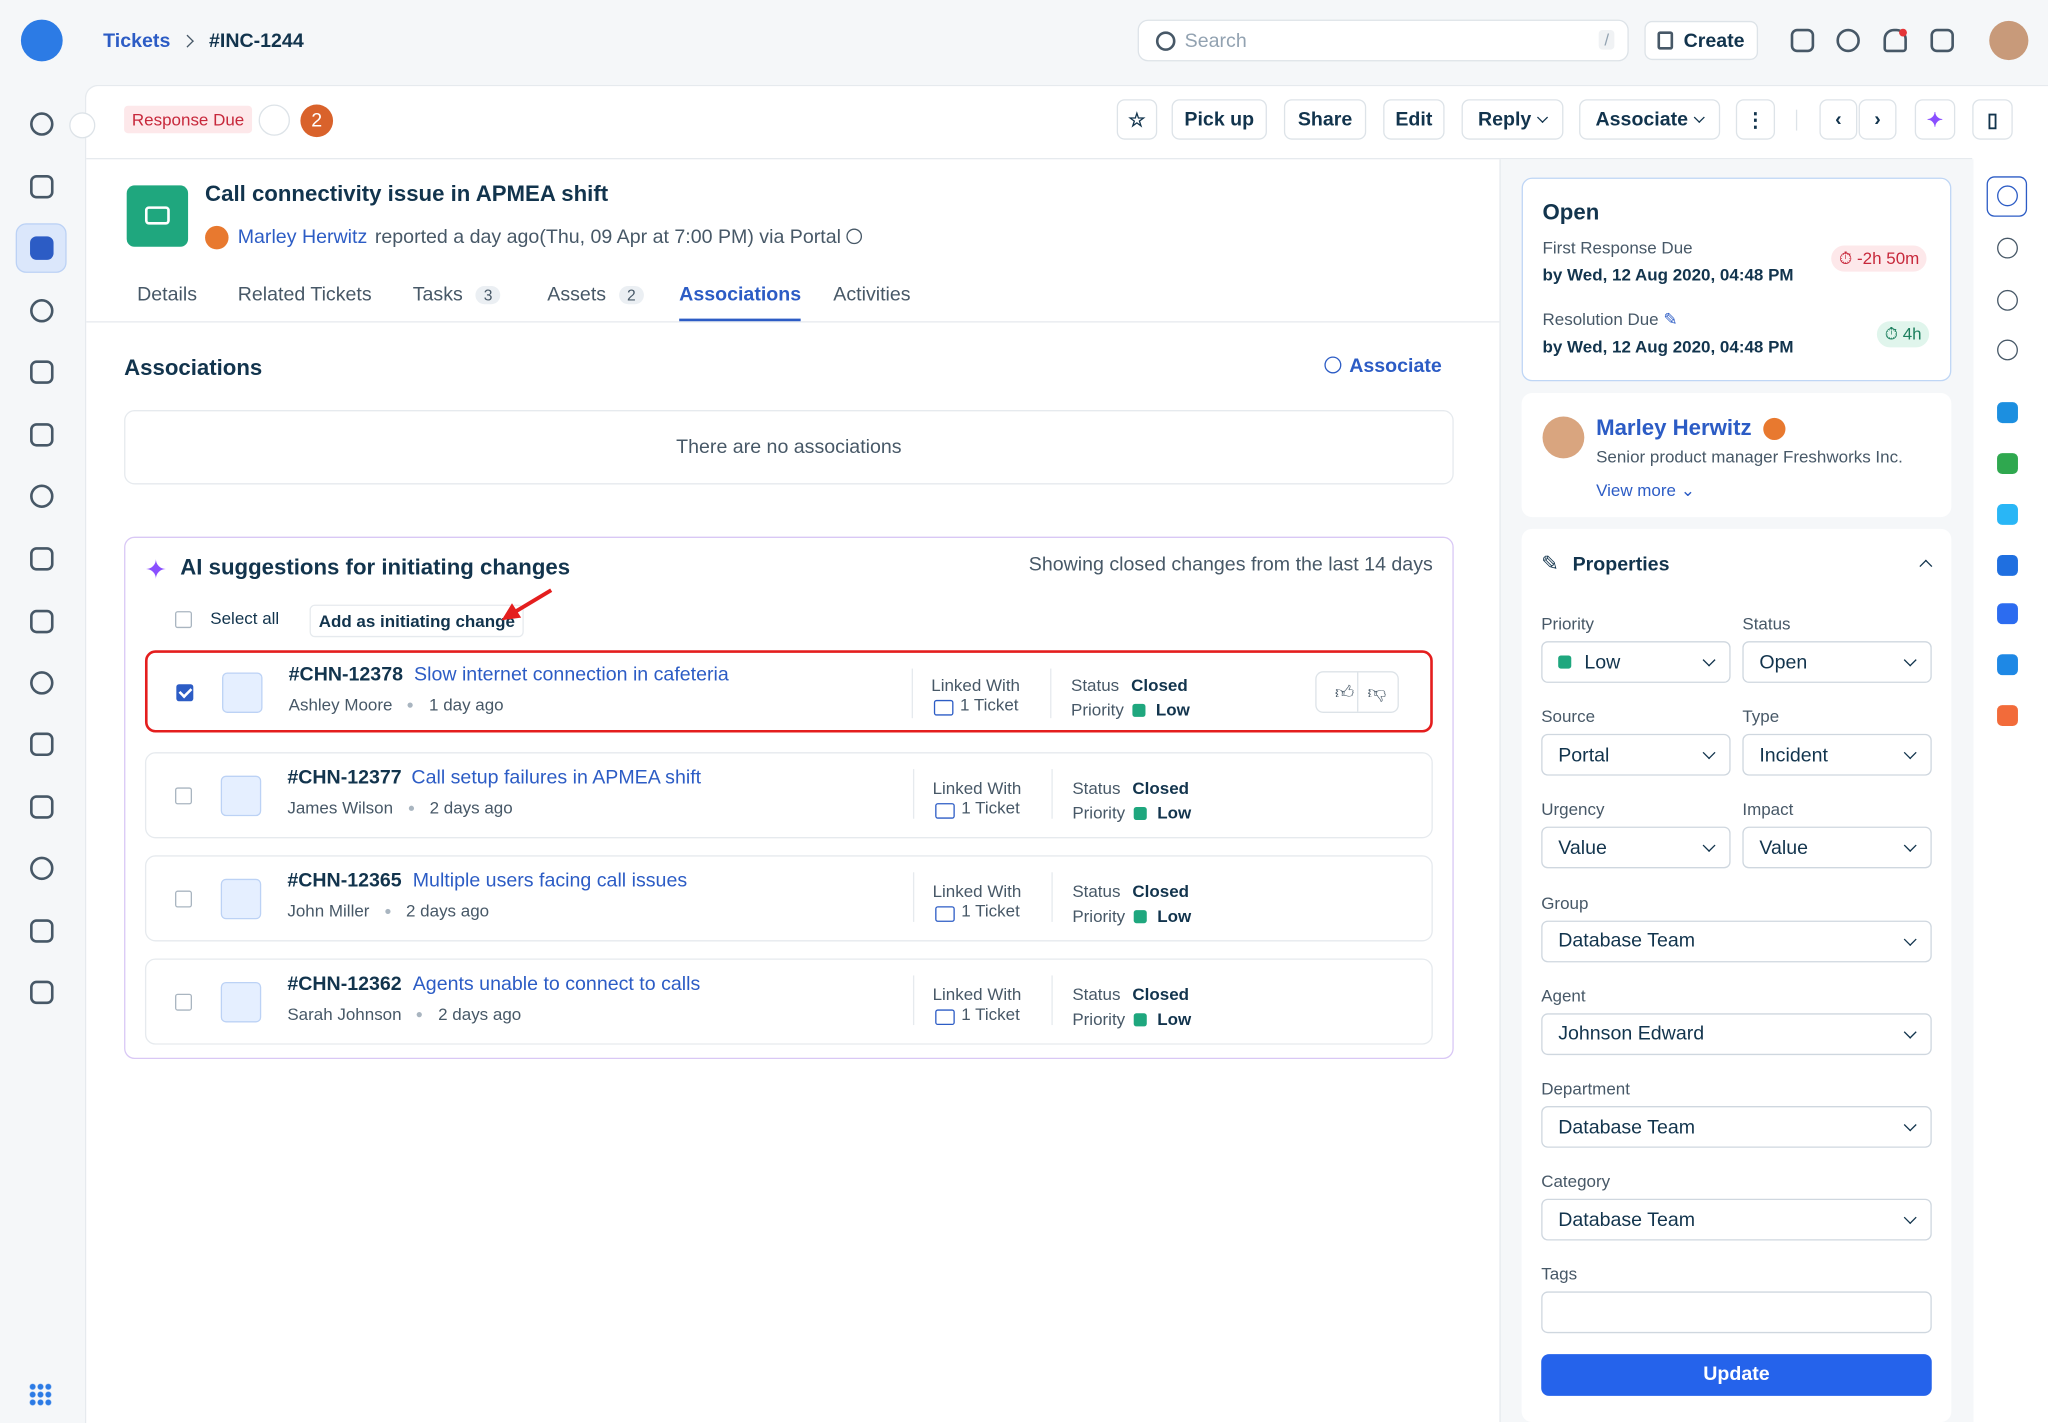 The image size is (2048, 1423). I want to click on add-initiating-button: Add as initiating change, so click(417, 621).